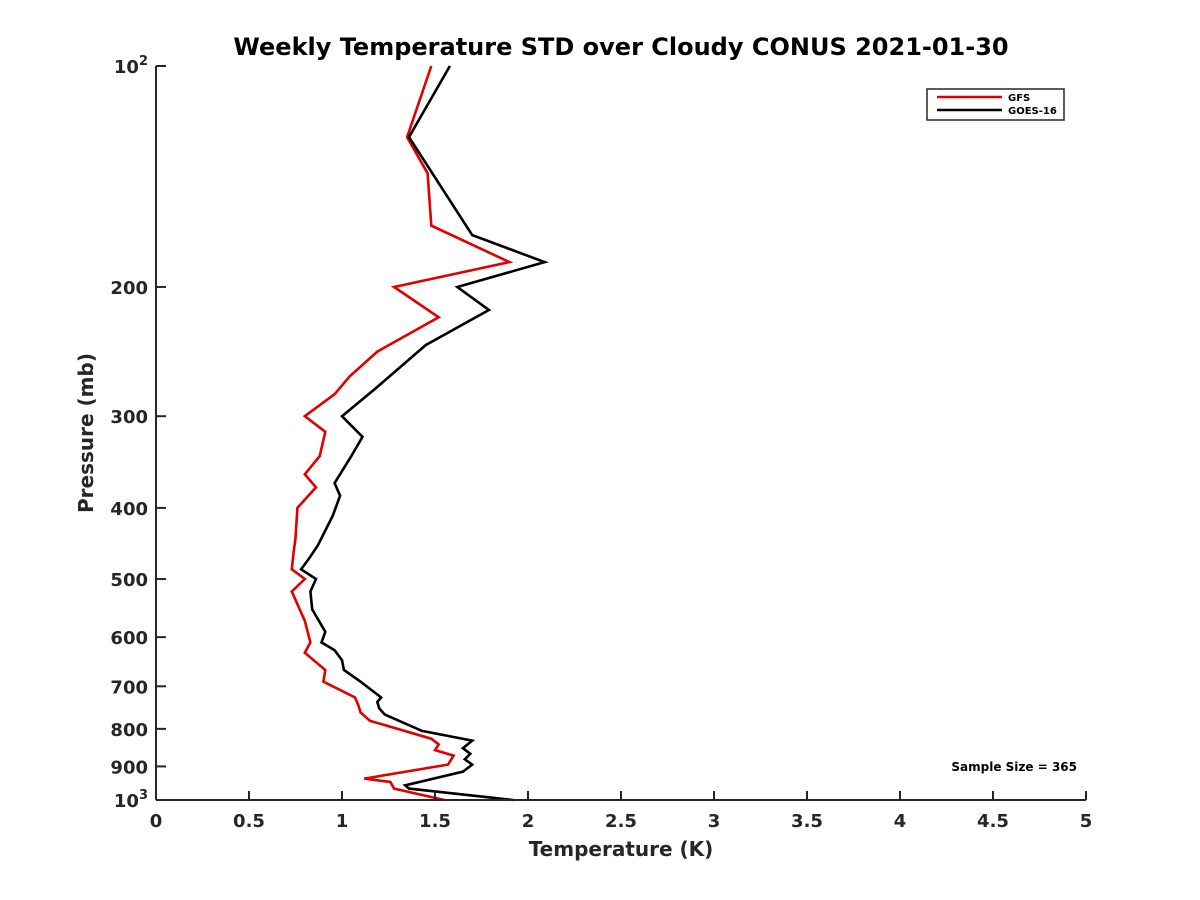  I want to click on legend-box, so click(995, 104).